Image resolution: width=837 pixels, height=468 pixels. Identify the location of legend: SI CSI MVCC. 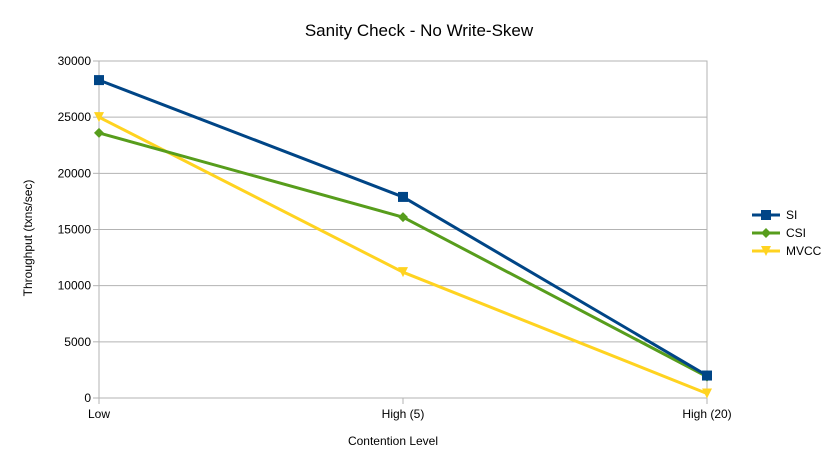
(787, 233).